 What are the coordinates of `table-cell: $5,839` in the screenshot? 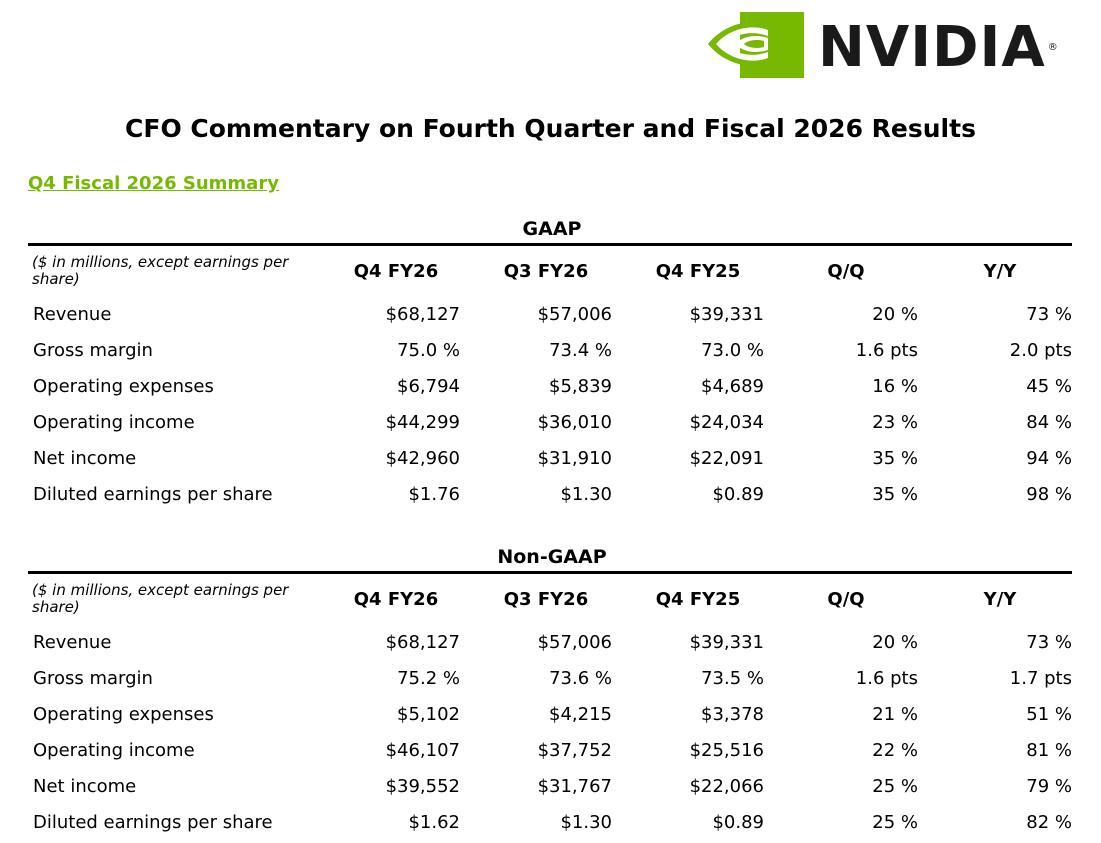 It's located at (580, 386).